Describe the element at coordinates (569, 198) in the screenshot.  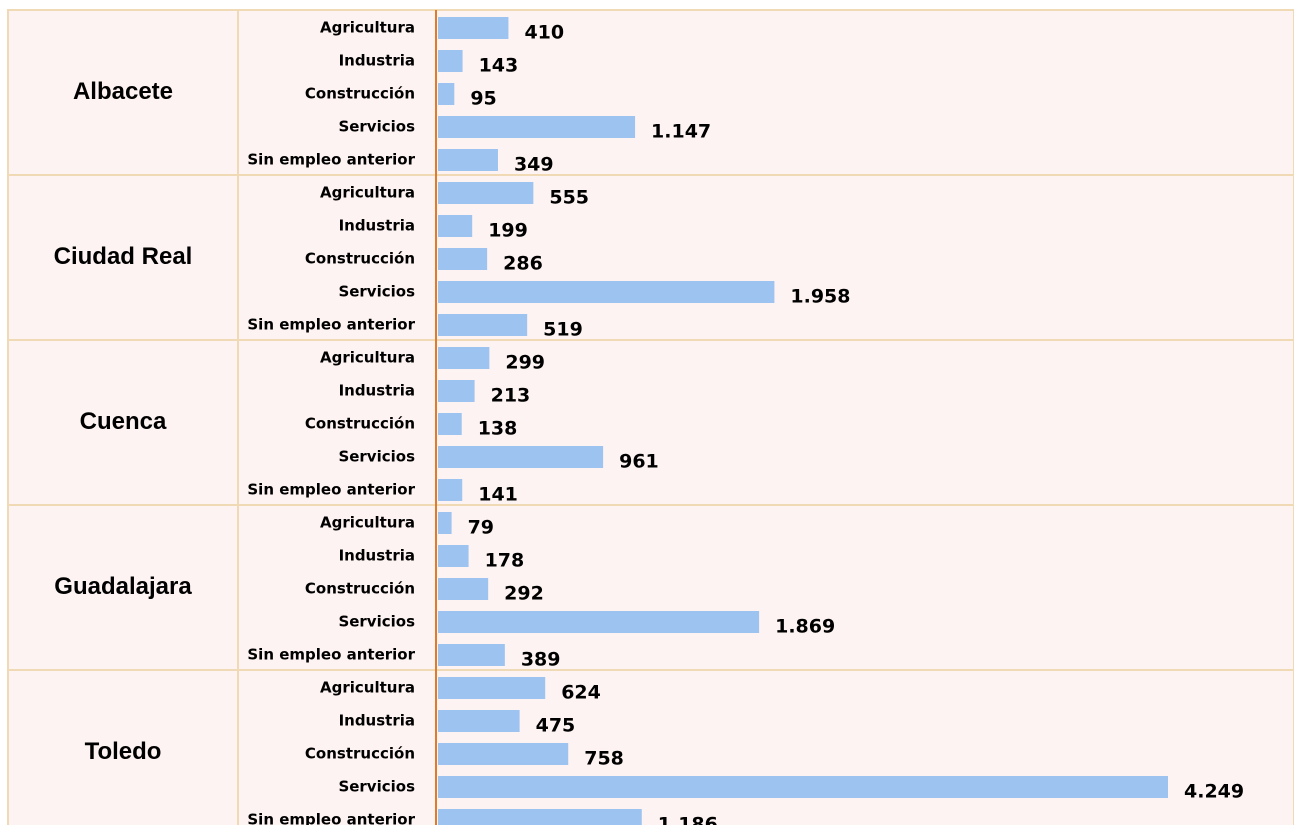
I see `value-label: 555` at that location.